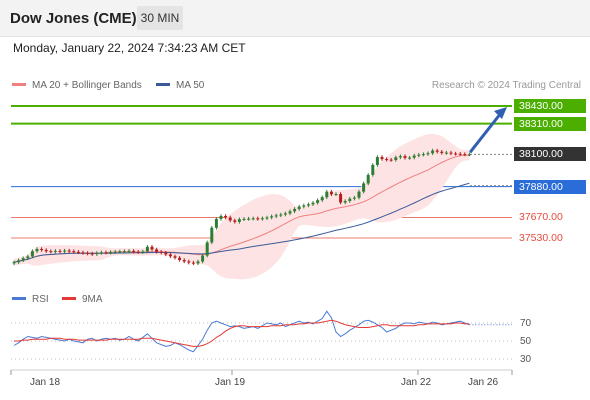 This screenshot has width=590, height=400. Describe the element at coordinates (92, 299) in the screenshot. I see `legend-rsi-ma-label: 9MA` at that location.